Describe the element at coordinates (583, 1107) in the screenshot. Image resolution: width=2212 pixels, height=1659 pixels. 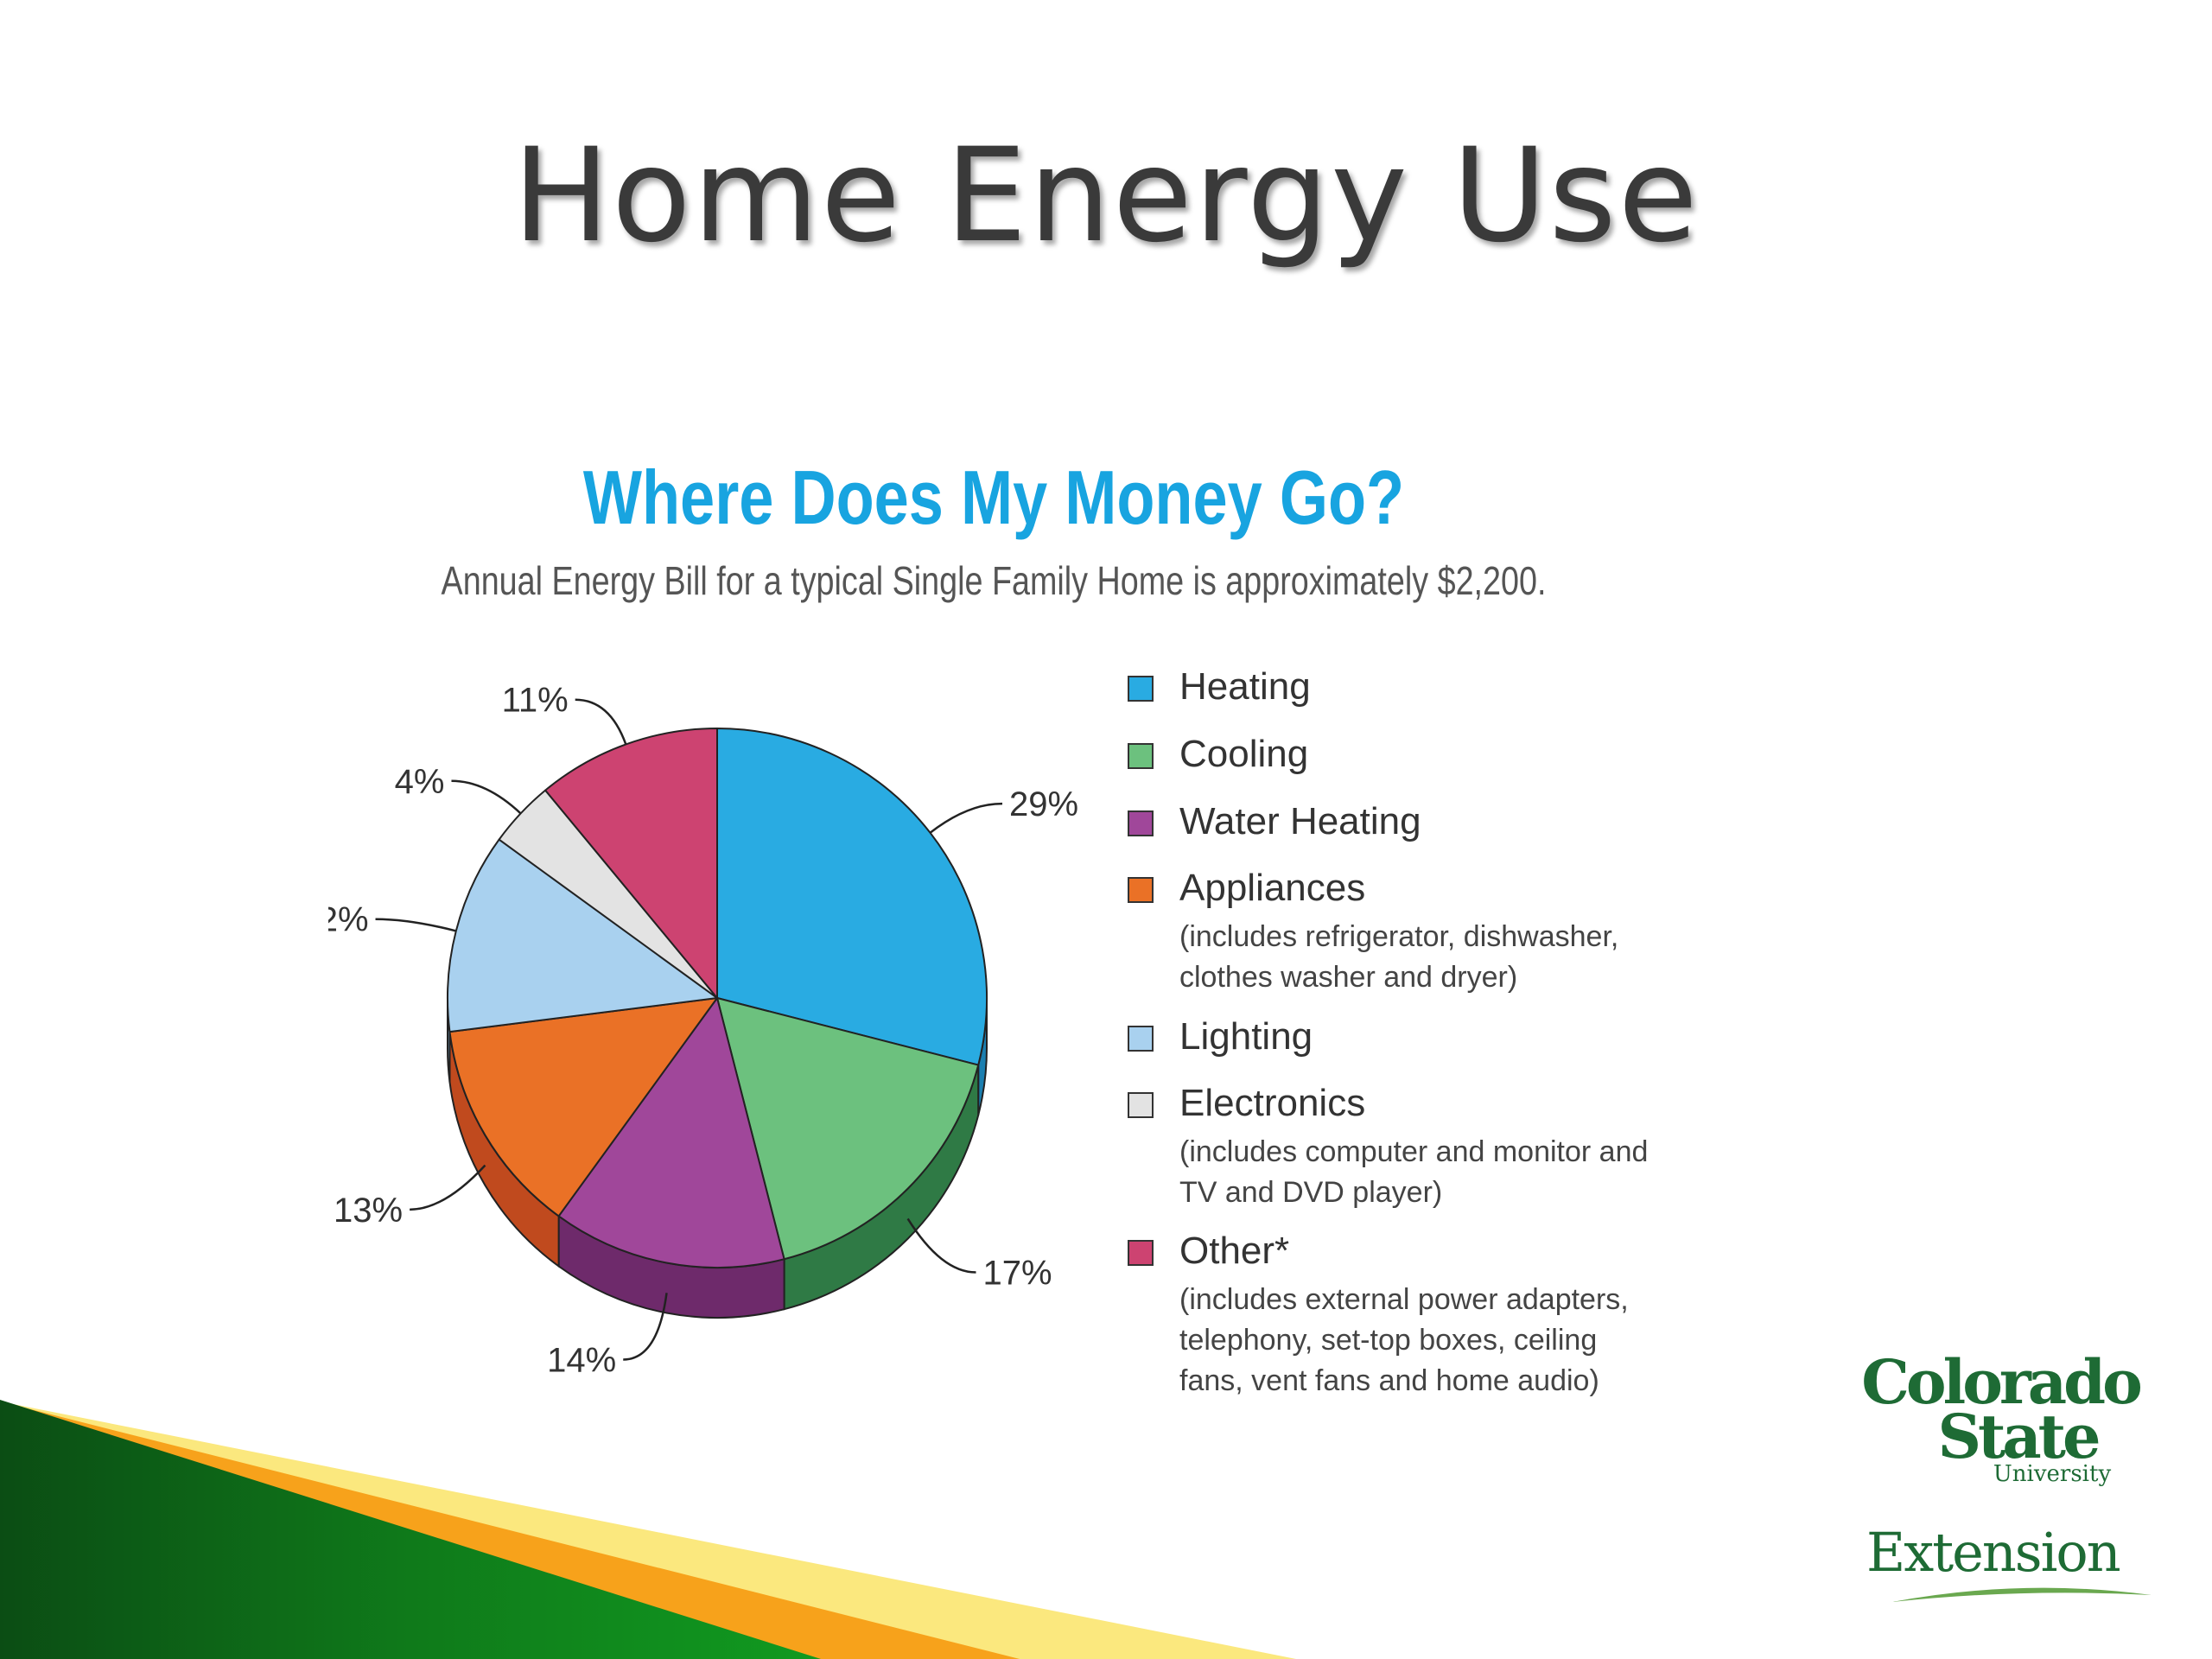
I see `pie-slice-appliances` at that location.